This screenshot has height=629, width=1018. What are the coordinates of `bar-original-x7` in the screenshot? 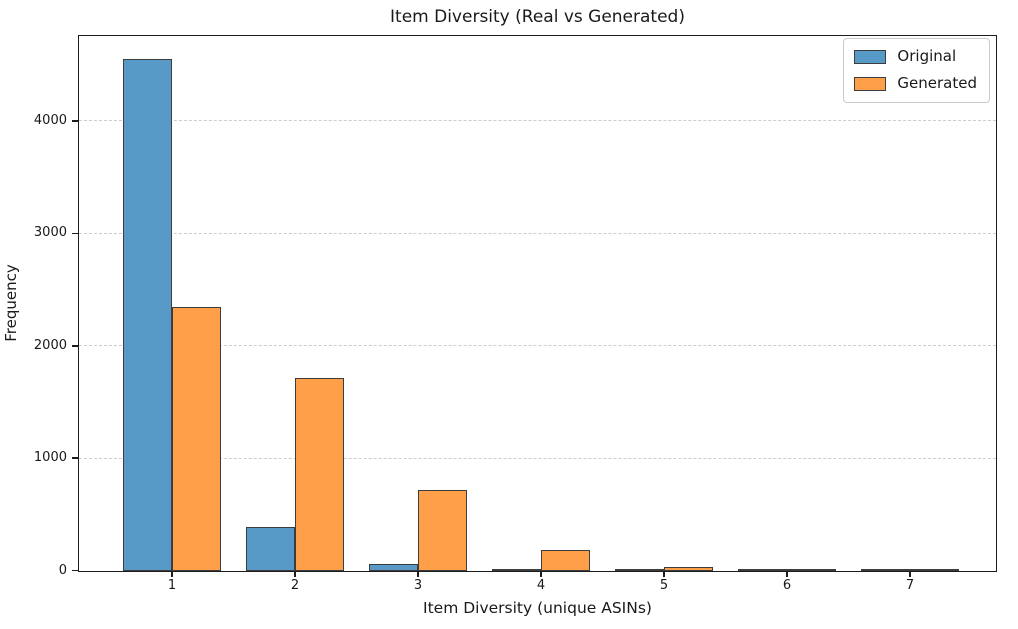 It's located at (885, 570).